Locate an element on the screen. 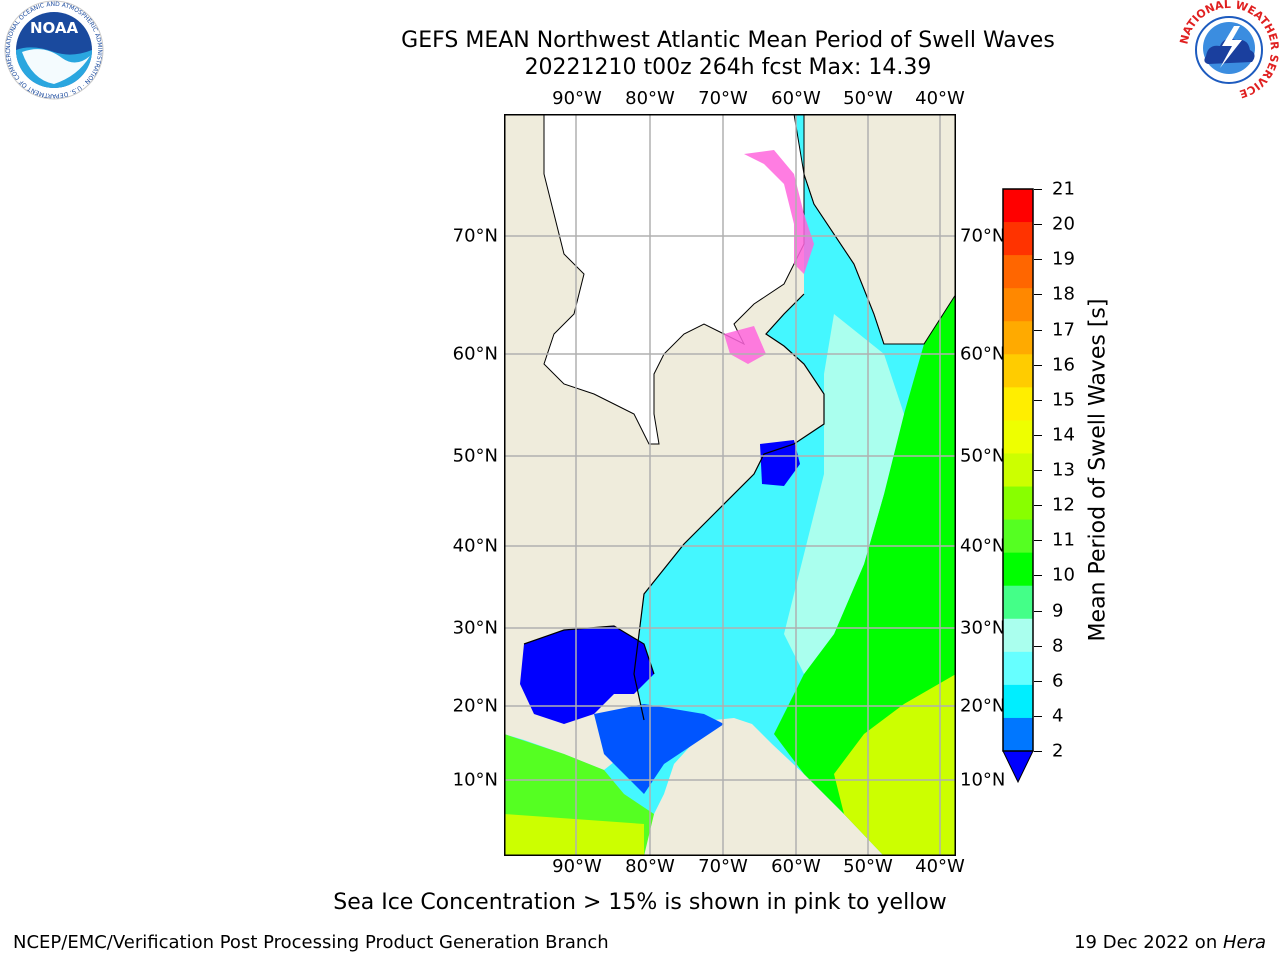 This screenshot has width=1280, height=960. colorbar-tick-label: 17 is located at coordinates (1063, 329).